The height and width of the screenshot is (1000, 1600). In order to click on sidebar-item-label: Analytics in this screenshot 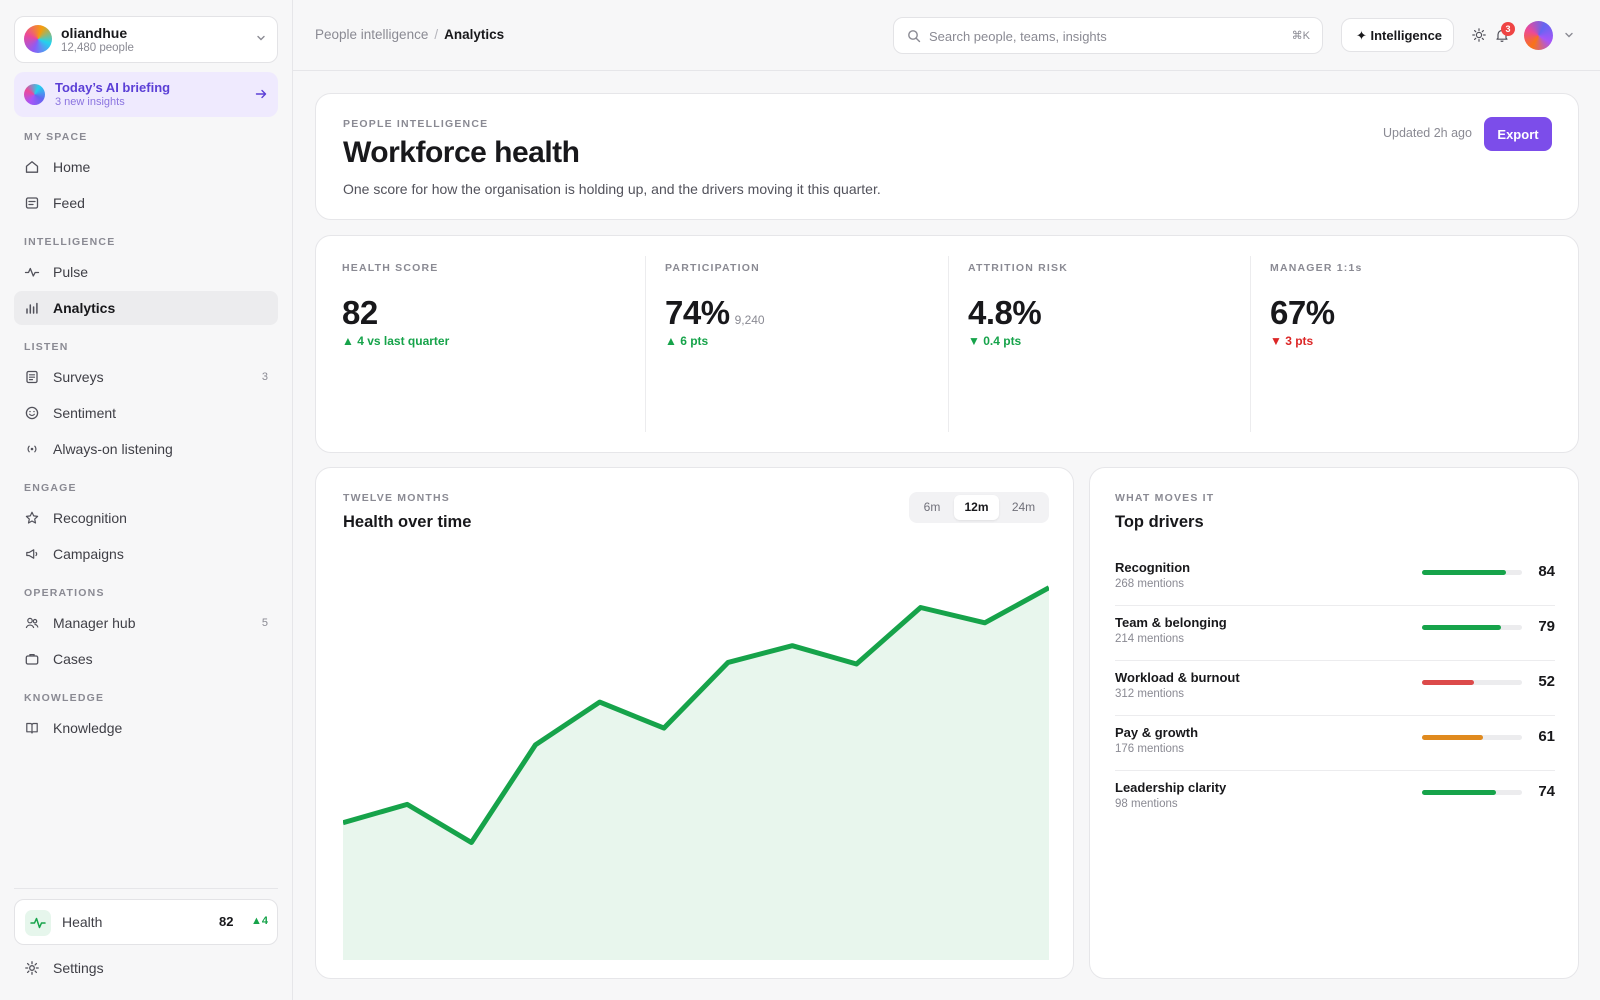, I will do `click(84, 308)`.